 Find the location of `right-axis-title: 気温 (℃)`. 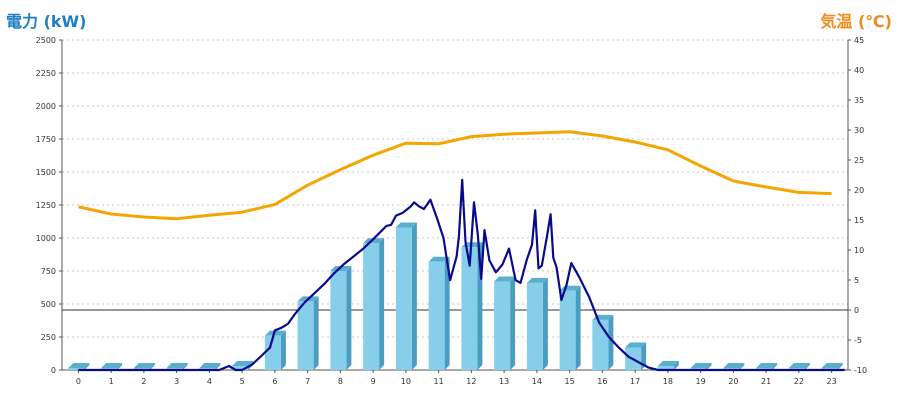

right-axis-title: 気温 (℃) is located at coordinates (856, 21).